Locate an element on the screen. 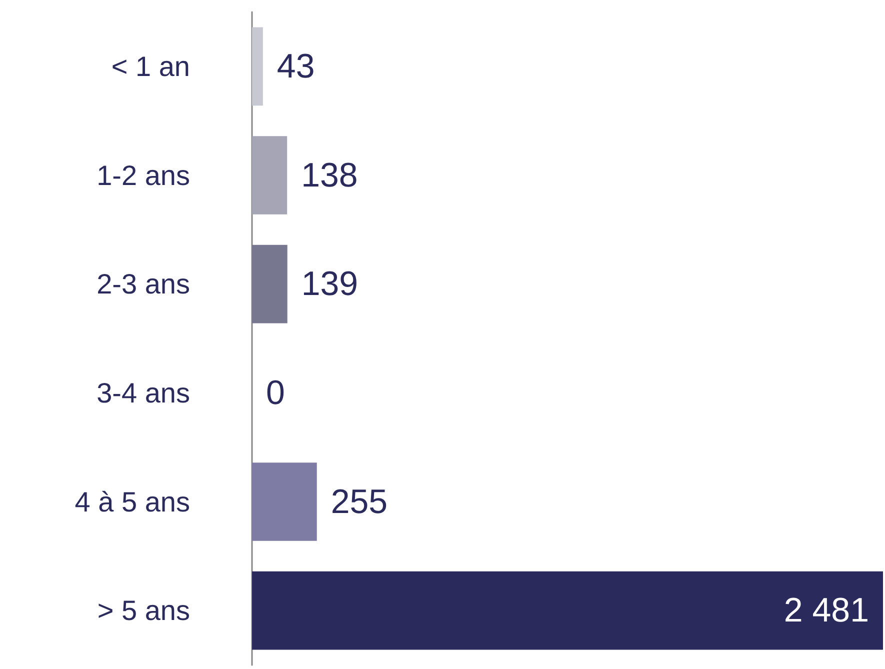  data-label: 255 is located at coordinates (359, 501).